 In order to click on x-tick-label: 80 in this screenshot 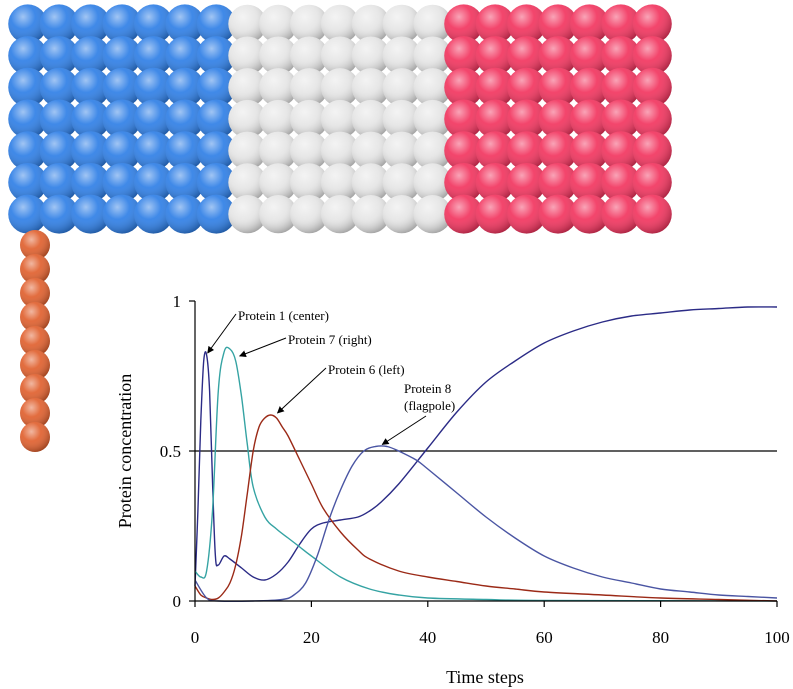, I will do `click(660, 637)`.